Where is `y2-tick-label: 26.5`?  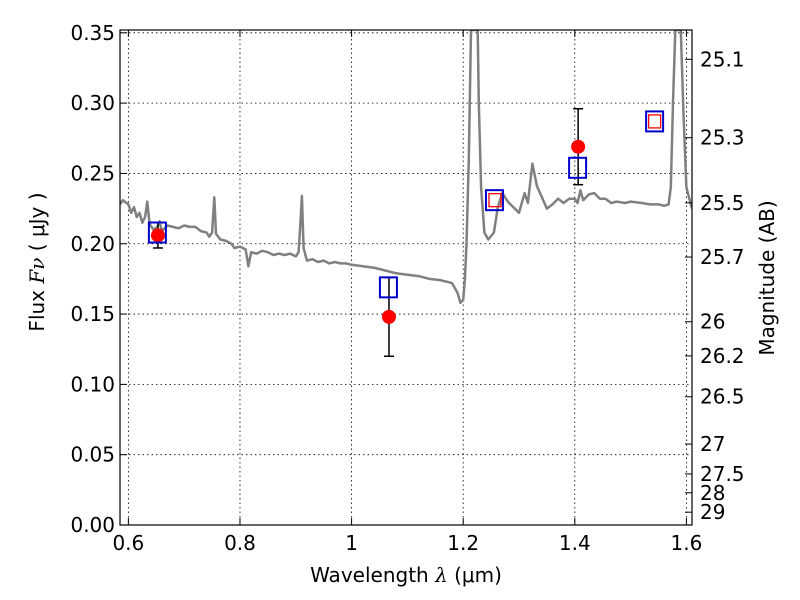 y2-tick-label: 26.5 is located at coordinates (722, 397).